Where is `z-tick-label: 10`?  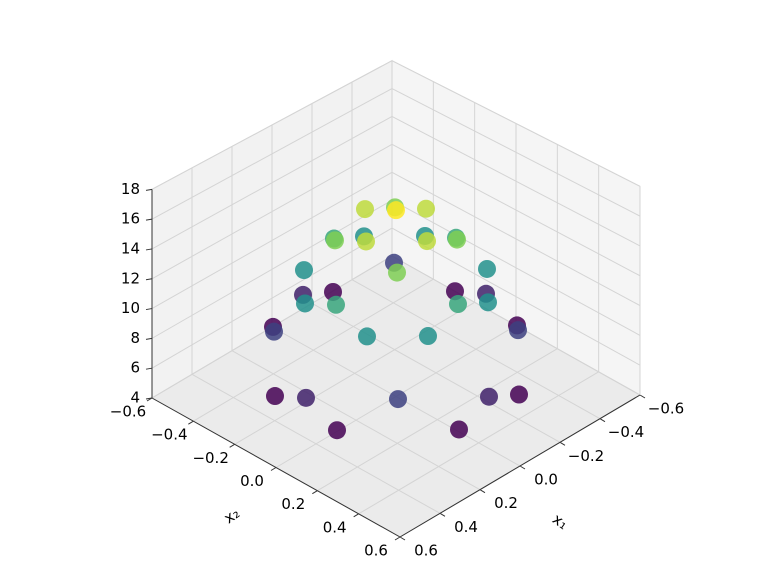 z-tick-label: 10 is located at coordinates (130, 308).